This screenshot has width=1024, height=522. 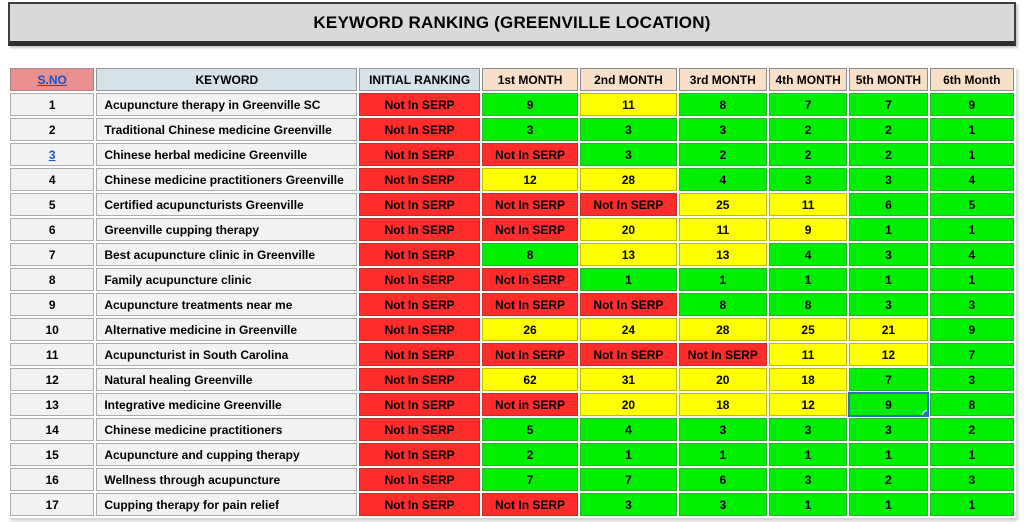 What do you see at coordinates (722, 404) in the screenshot?
I see `cell-month-3: 18` at bounding box center [722, 404].